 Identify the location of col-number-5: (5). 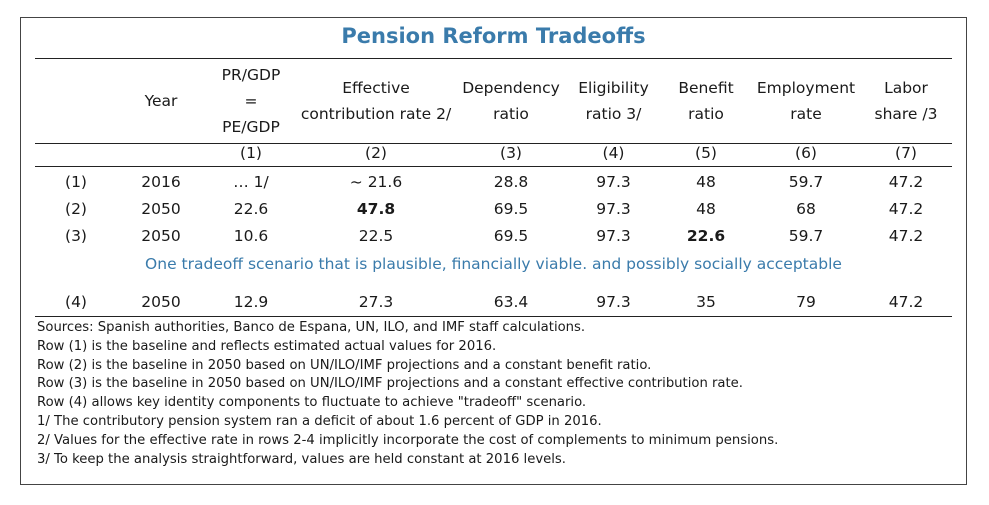
(706, 153).